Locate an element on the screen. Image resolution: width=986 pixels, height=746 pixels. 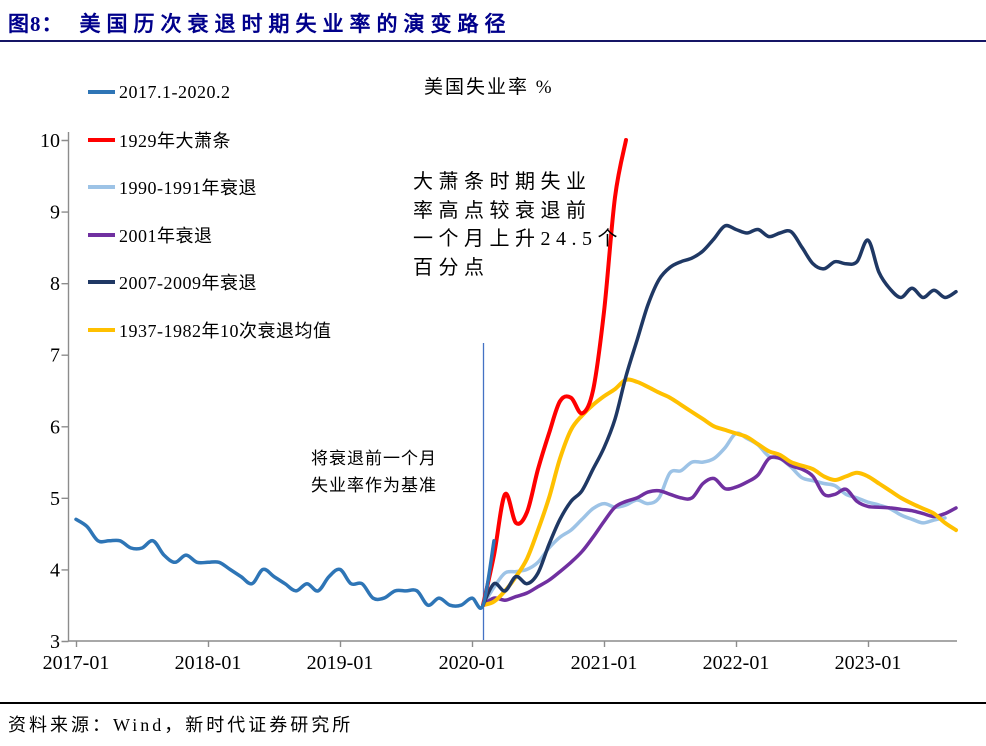
footer-divider is located at coordinates (493, 703).